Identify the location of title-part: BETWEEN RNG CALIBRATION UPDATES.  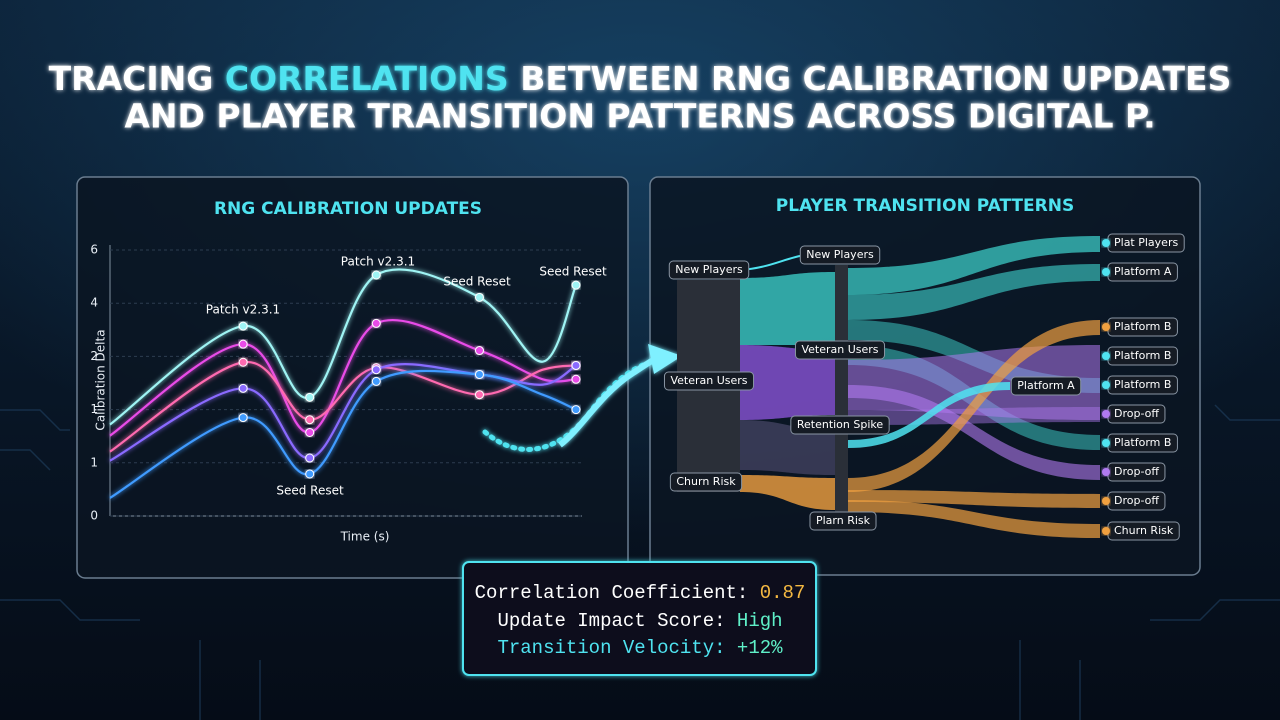
(875, 78).